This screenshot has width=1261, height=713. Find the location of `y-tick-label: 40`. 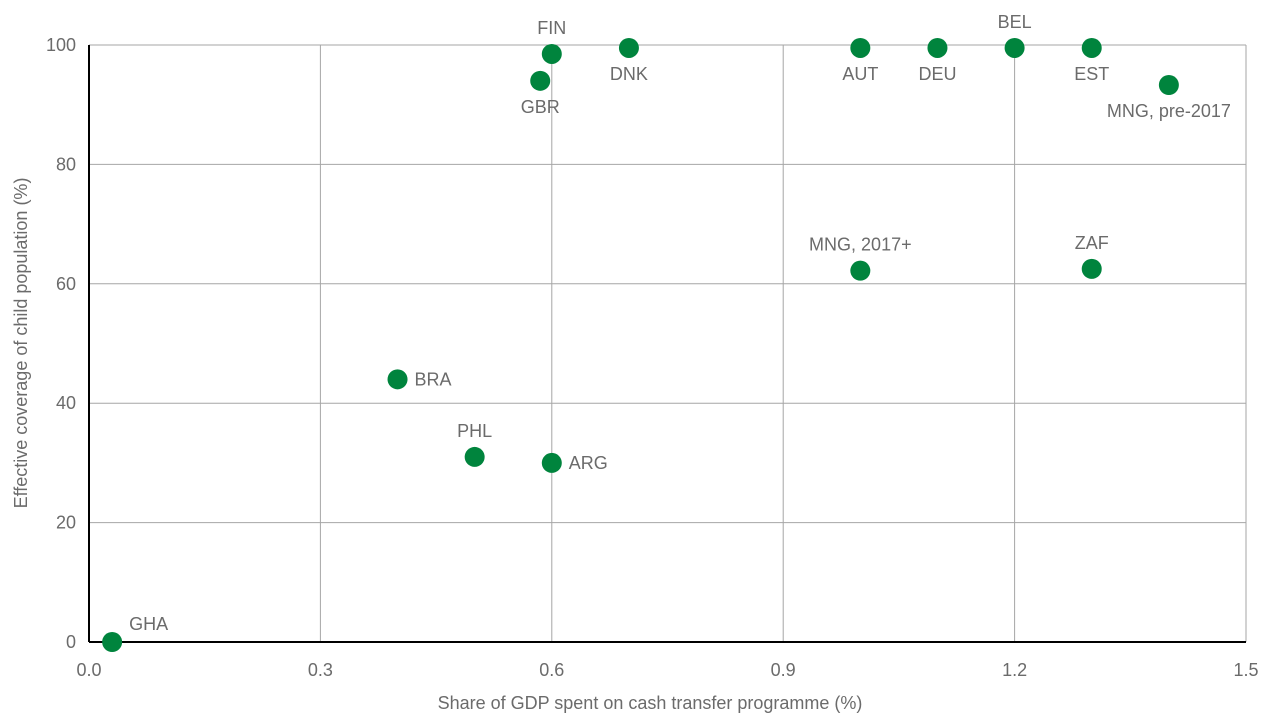

y-tick-label: 40 is located at coordinates (66, 403).